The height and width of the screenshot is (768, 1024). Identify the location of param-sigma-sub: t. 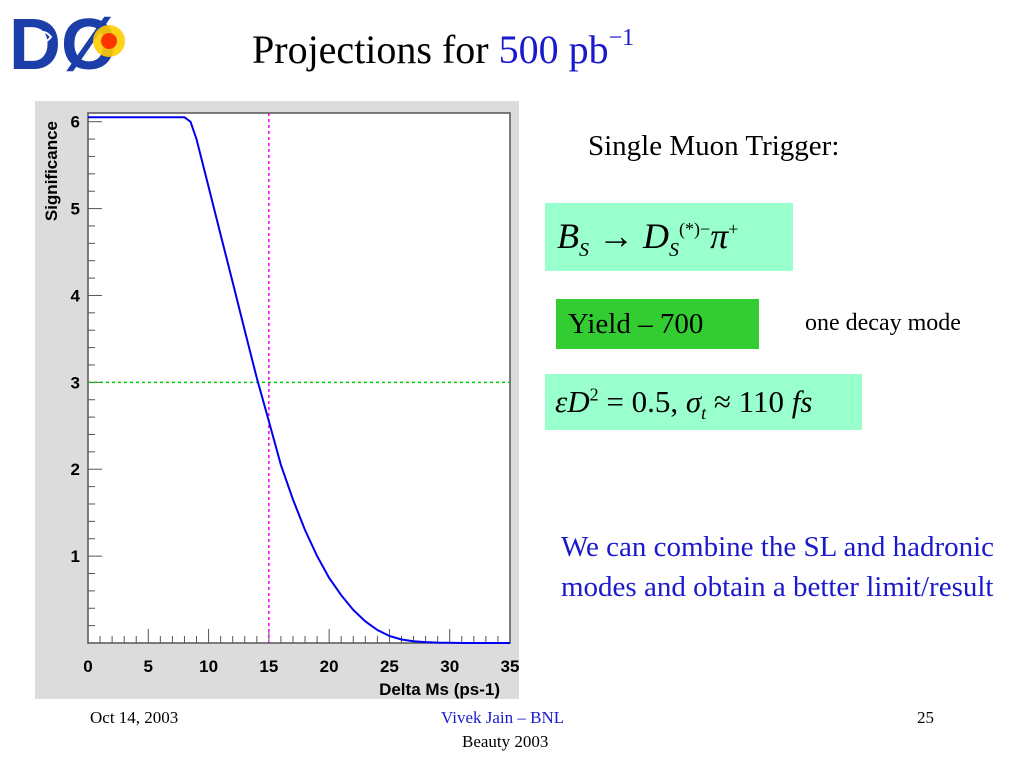
(704, 413).